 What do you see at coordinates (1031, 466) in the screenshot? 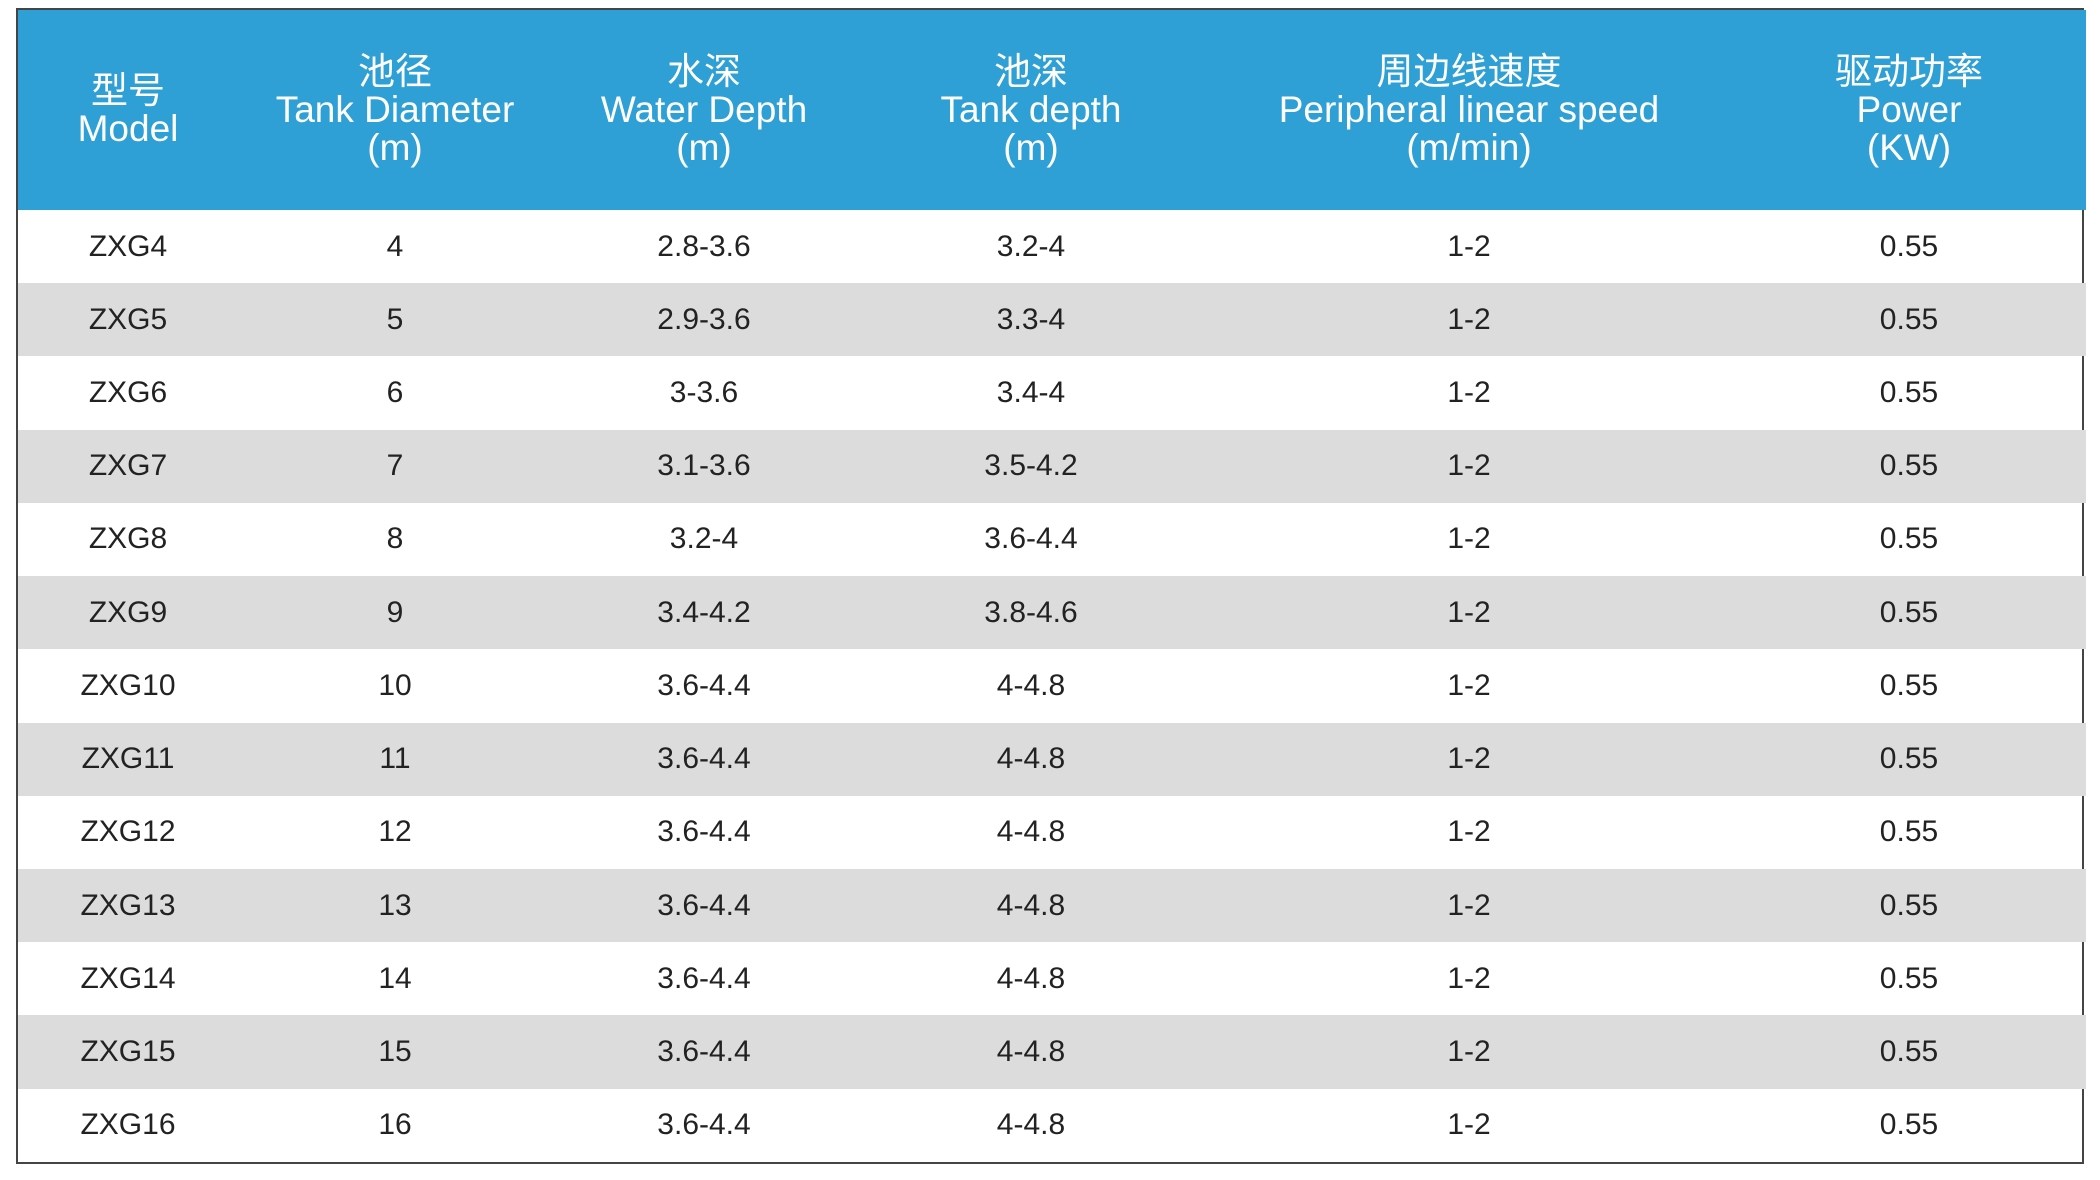
I see `table-cell: 3.5-4.2` at bounding box center [1031, 466].